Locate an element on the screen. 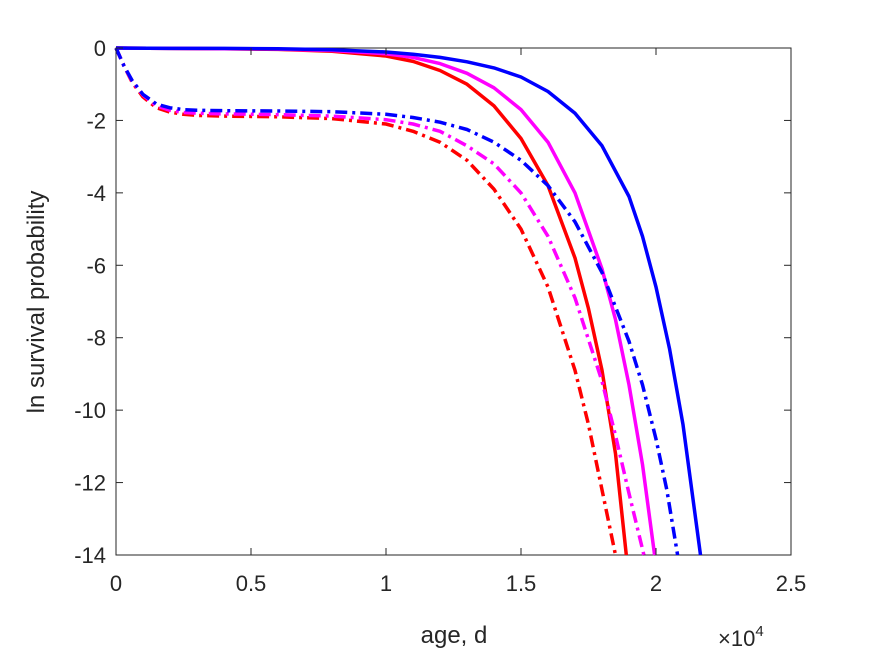 The image size is (875, 656). y-tick-label: -8 is located at coordinates (96, 338).